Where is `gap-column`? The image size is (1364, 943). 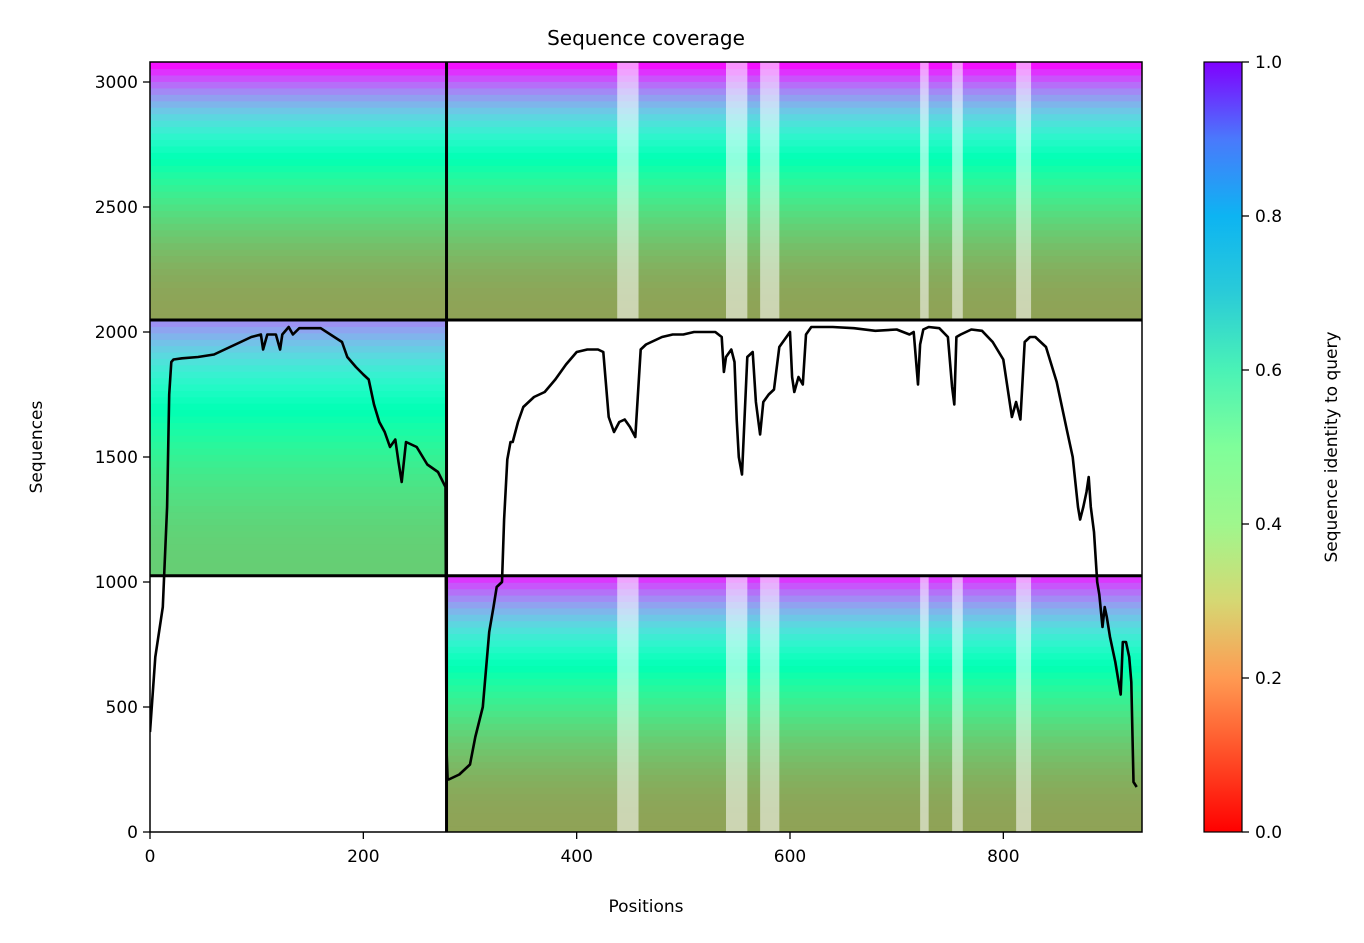 gap-column is located at coordinates (957, 447).